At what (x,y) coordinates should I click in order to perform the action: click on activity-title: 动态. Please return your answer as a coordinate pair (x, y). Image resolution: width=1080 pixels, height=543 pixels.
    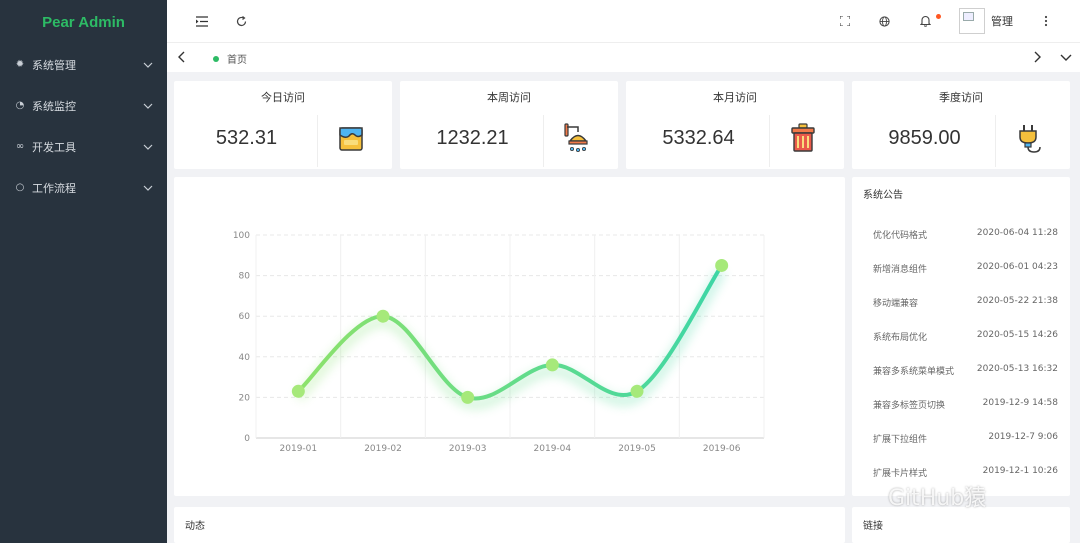
    Looking at the image, I should click on (195, 526).